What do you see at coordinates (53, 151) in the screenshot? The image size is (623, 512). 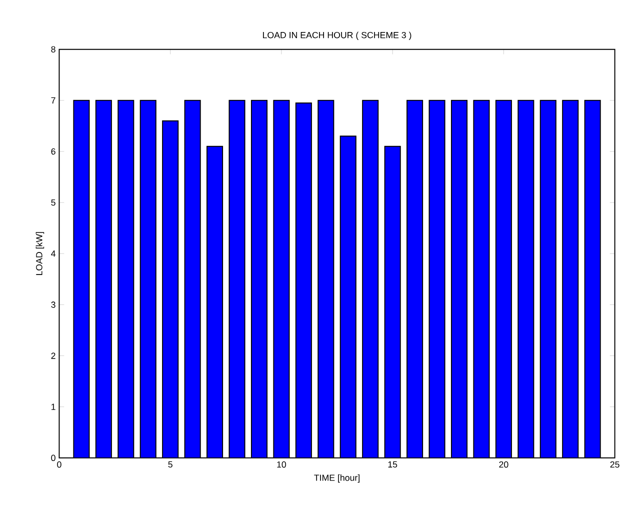 I see `y-tick-label: 6` at bounding box center [53, 151].